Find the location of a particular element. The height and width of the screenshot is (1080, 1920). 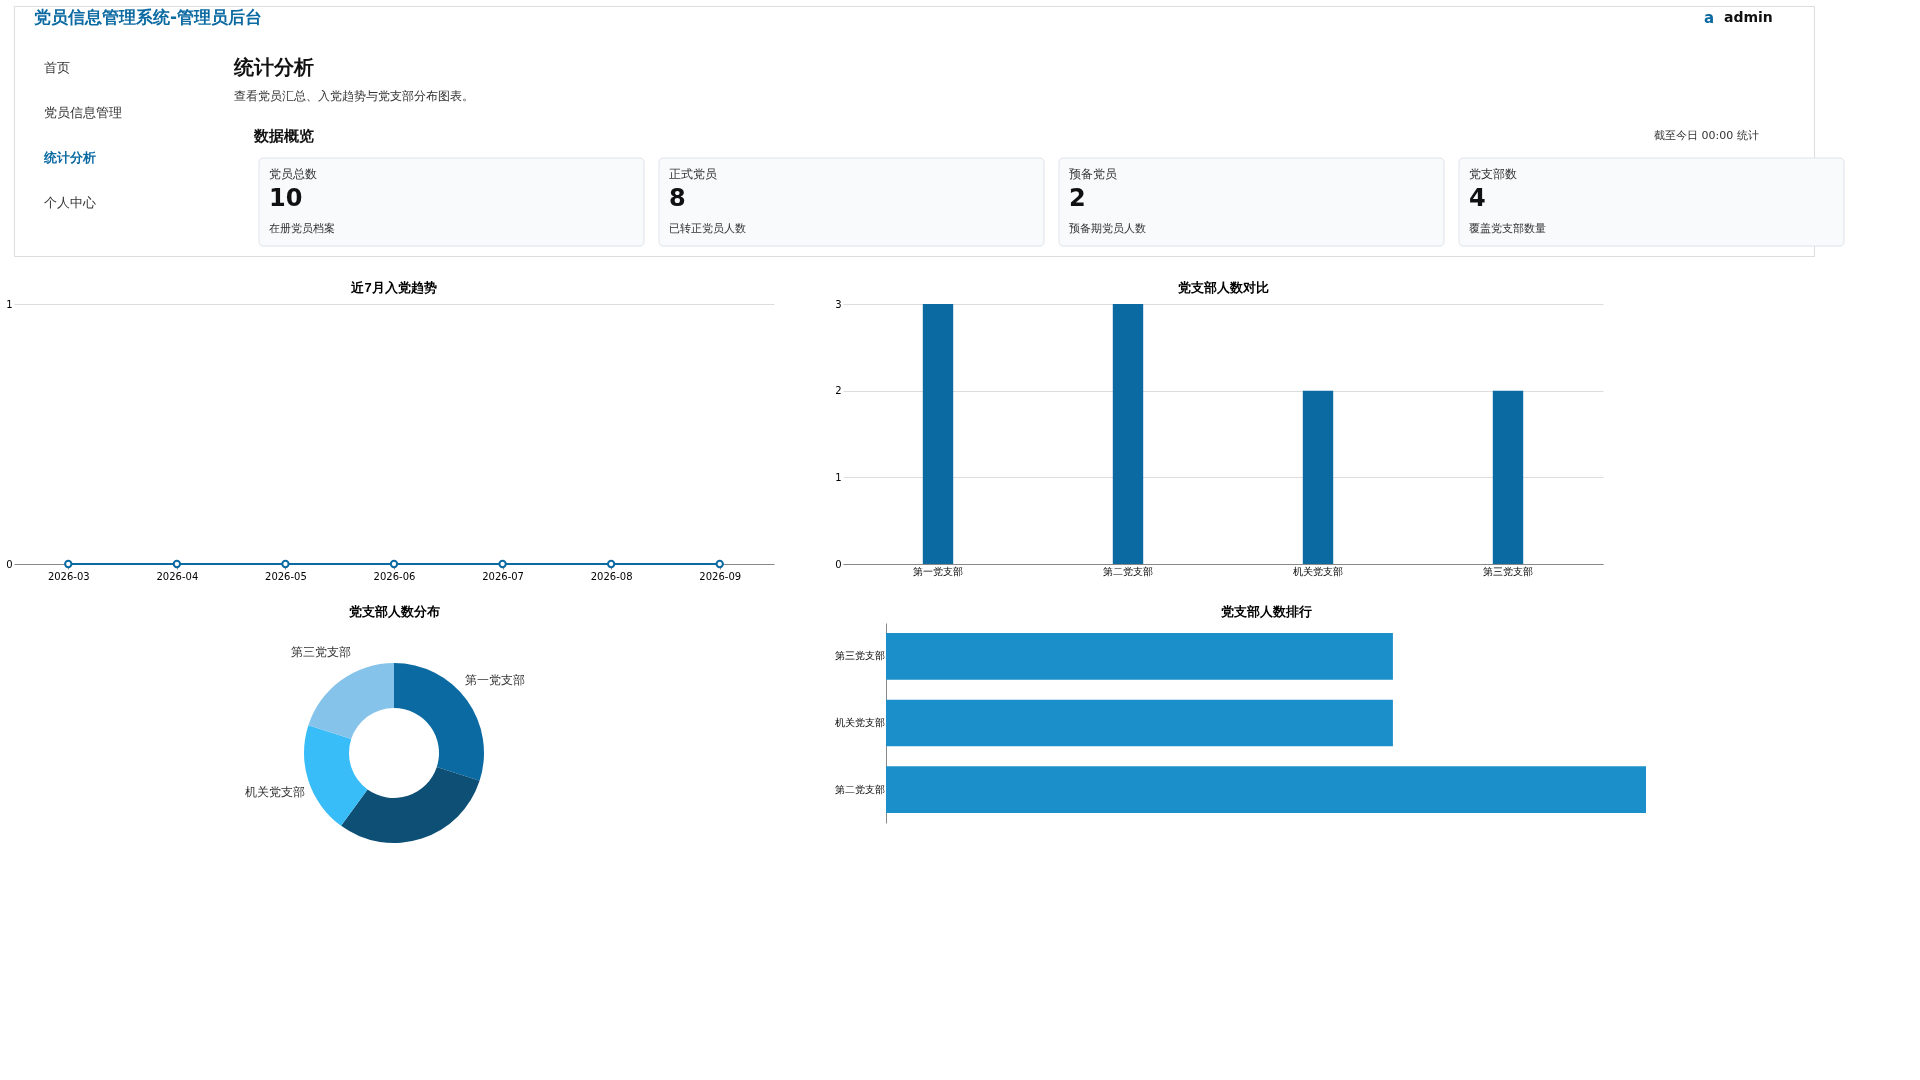

text: 10 is located at coordinates (286, 198).